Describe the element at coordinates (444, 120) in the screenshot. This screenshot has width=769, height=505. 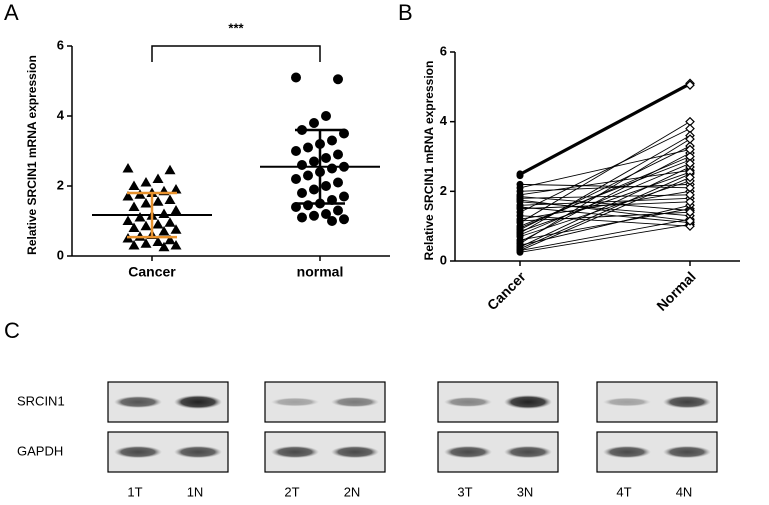
I see `y-tick-label: 4` at that location.